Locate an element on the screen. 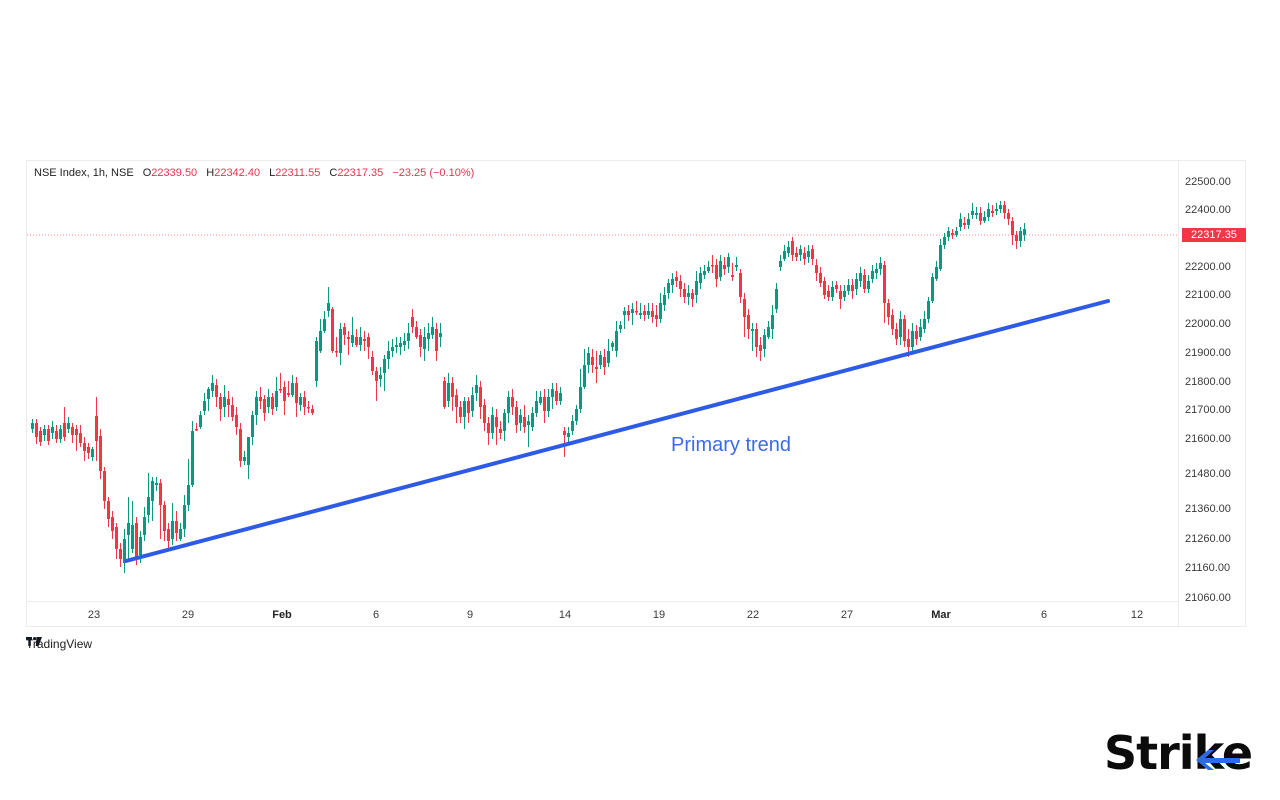 The width and height of the screenshot is (1280, 800). arrow-left-icon is located at coordinates (1217, 760).